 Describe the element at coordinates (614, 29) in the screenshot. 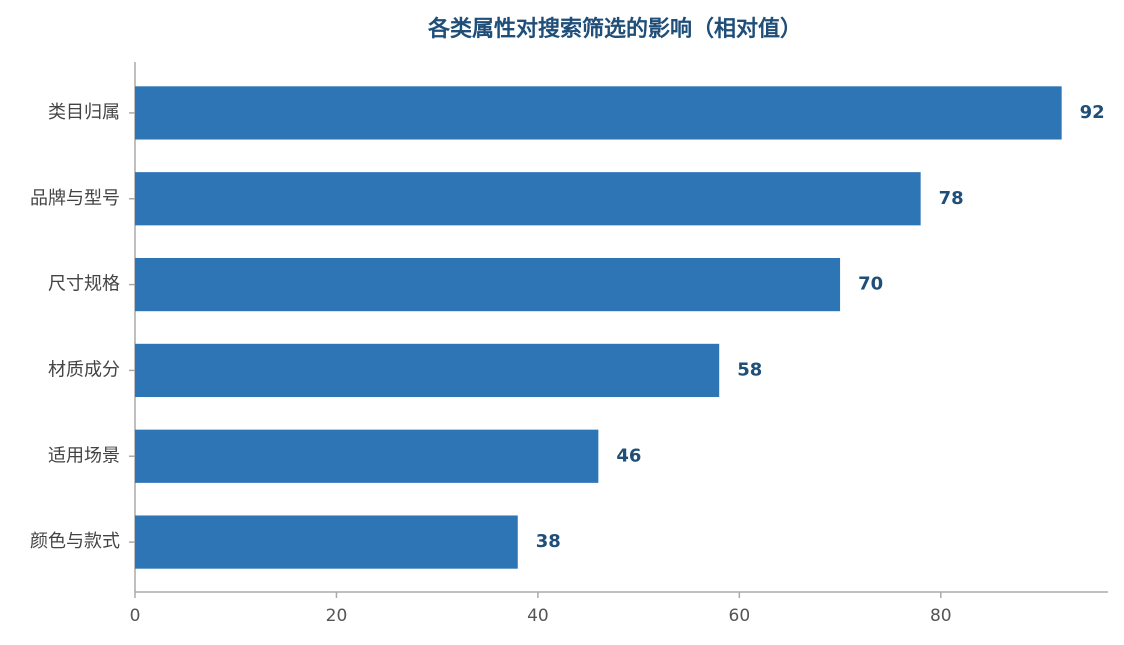

I see `chart-title: 各类属性对搜索筛选的影响（相对值）` at that location.